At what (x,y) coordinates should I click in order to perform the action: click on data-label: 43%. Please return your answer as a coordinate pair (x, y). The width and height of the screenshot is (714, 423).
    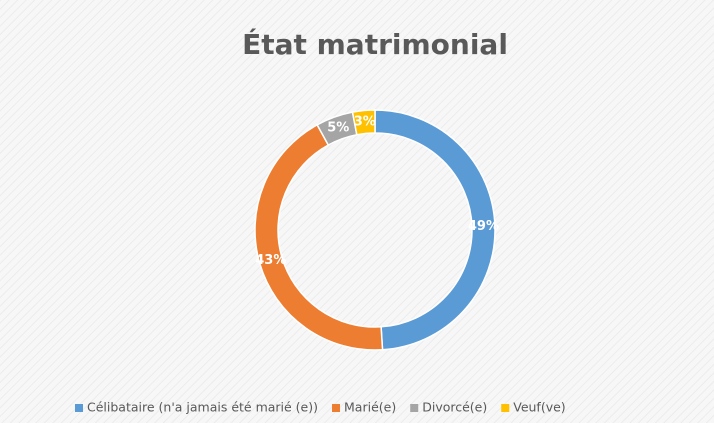
    Looking at the image, I should click on (270, 260).